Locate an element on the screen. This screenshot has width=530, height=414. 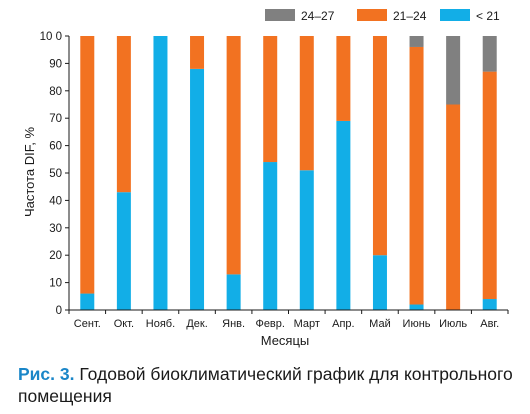
y-tick-label: 30 is located at coordinates (55, 229).